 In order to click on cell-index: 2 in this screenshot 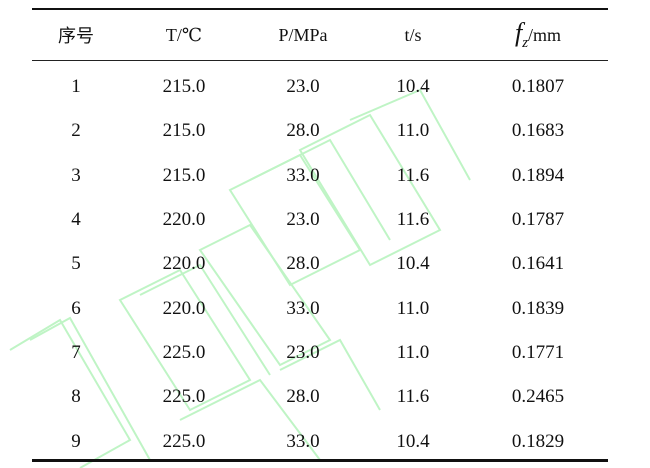, I will do `click(76, 131)`.